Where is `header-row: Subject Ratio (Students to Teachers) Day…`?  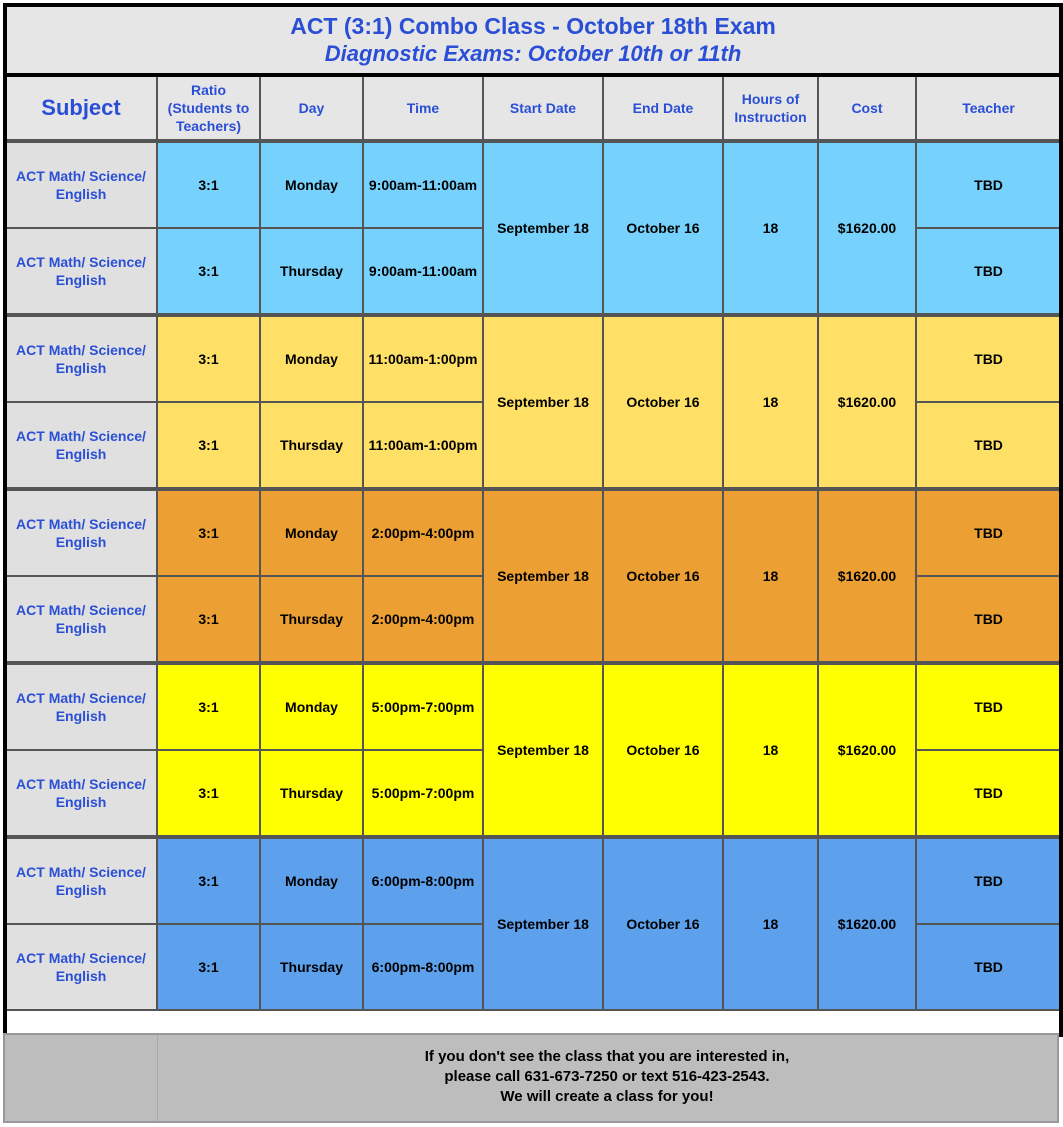 header-row: Subject Ratio (Students to Teachers) Day… is located at coordinates (533, 108).